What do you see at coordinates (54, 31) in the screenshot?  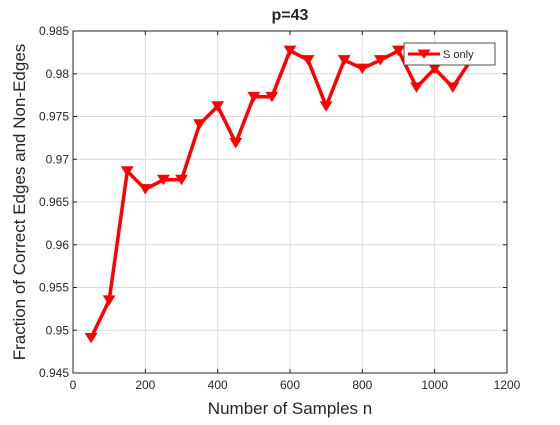 I see `y-tick-label: 0.985` at bounding box center [54, 31].